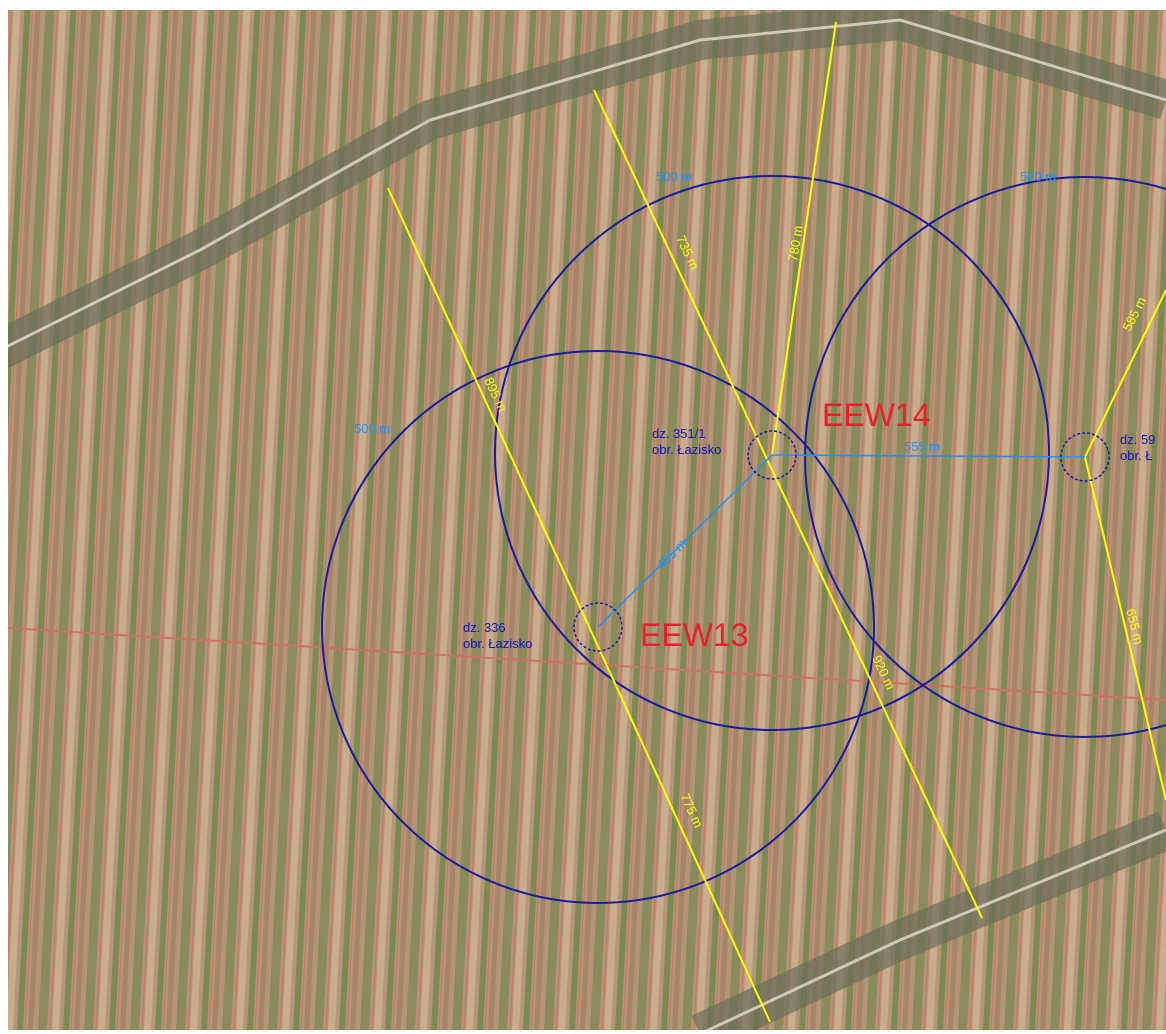 The width and height of the screenshot is (1166, 1034). Describe the element at coordinates (1137, 439) in the screenshot. I see `parcel-label: dz. 59` at that location.